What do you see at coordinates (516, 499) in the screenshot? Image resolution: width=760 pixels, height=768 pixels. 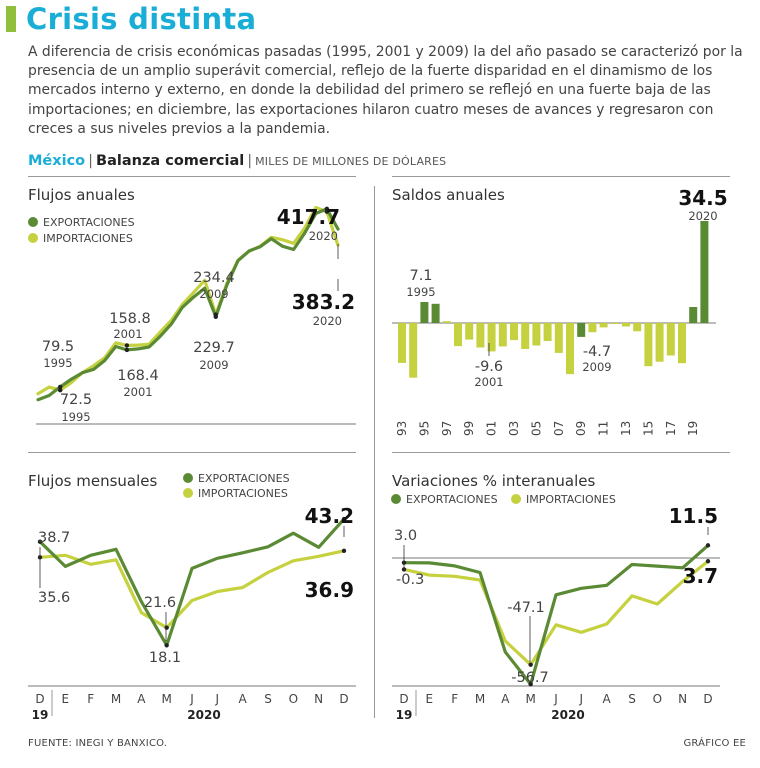 I see `legend-imports-dot-yoy` at bounding box center [516, 499].